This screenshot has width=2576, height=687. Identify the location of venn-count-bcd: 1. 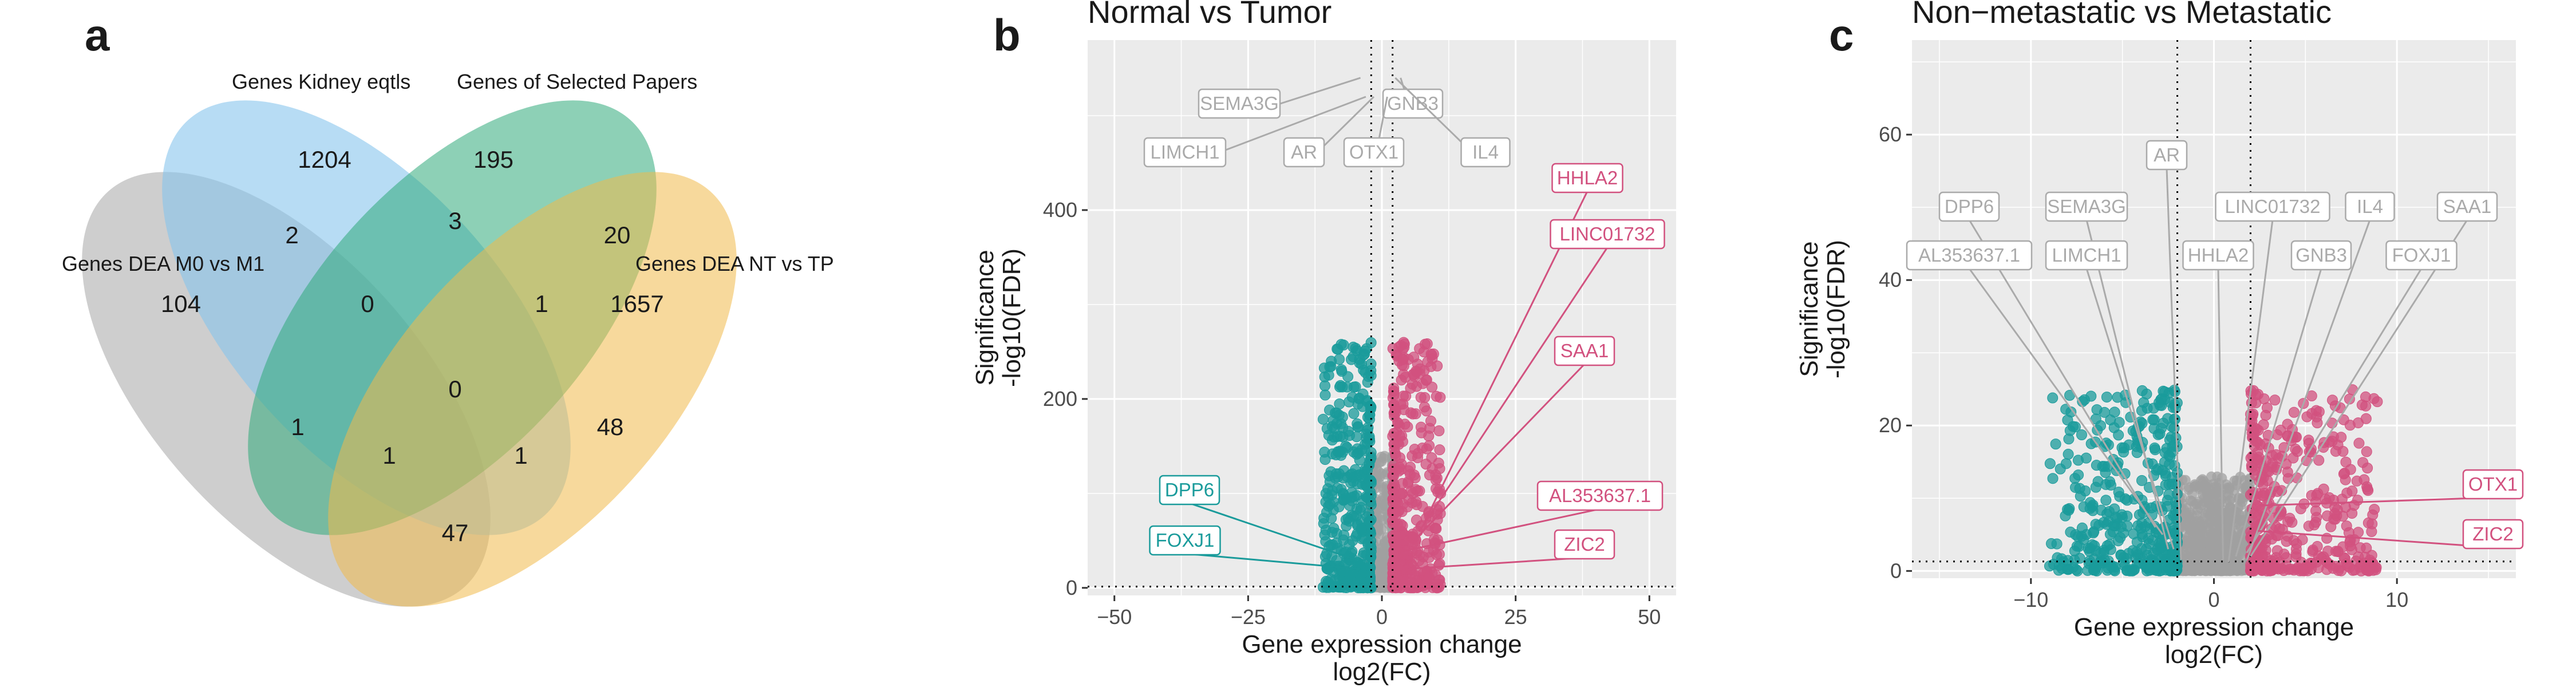
(541, 303).